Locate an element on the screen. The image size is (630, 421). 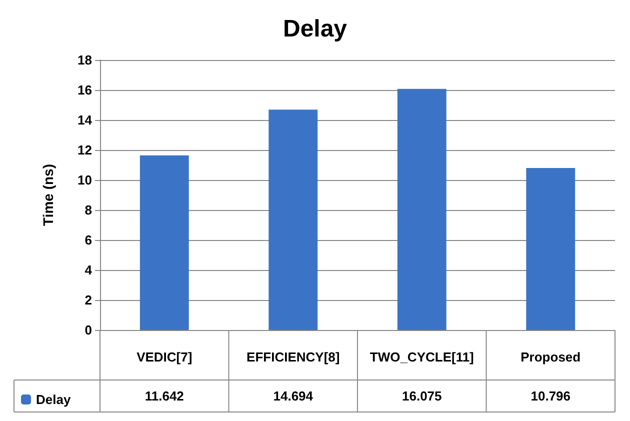
y-tick-label: 16 is located at coordinates (85, 90).